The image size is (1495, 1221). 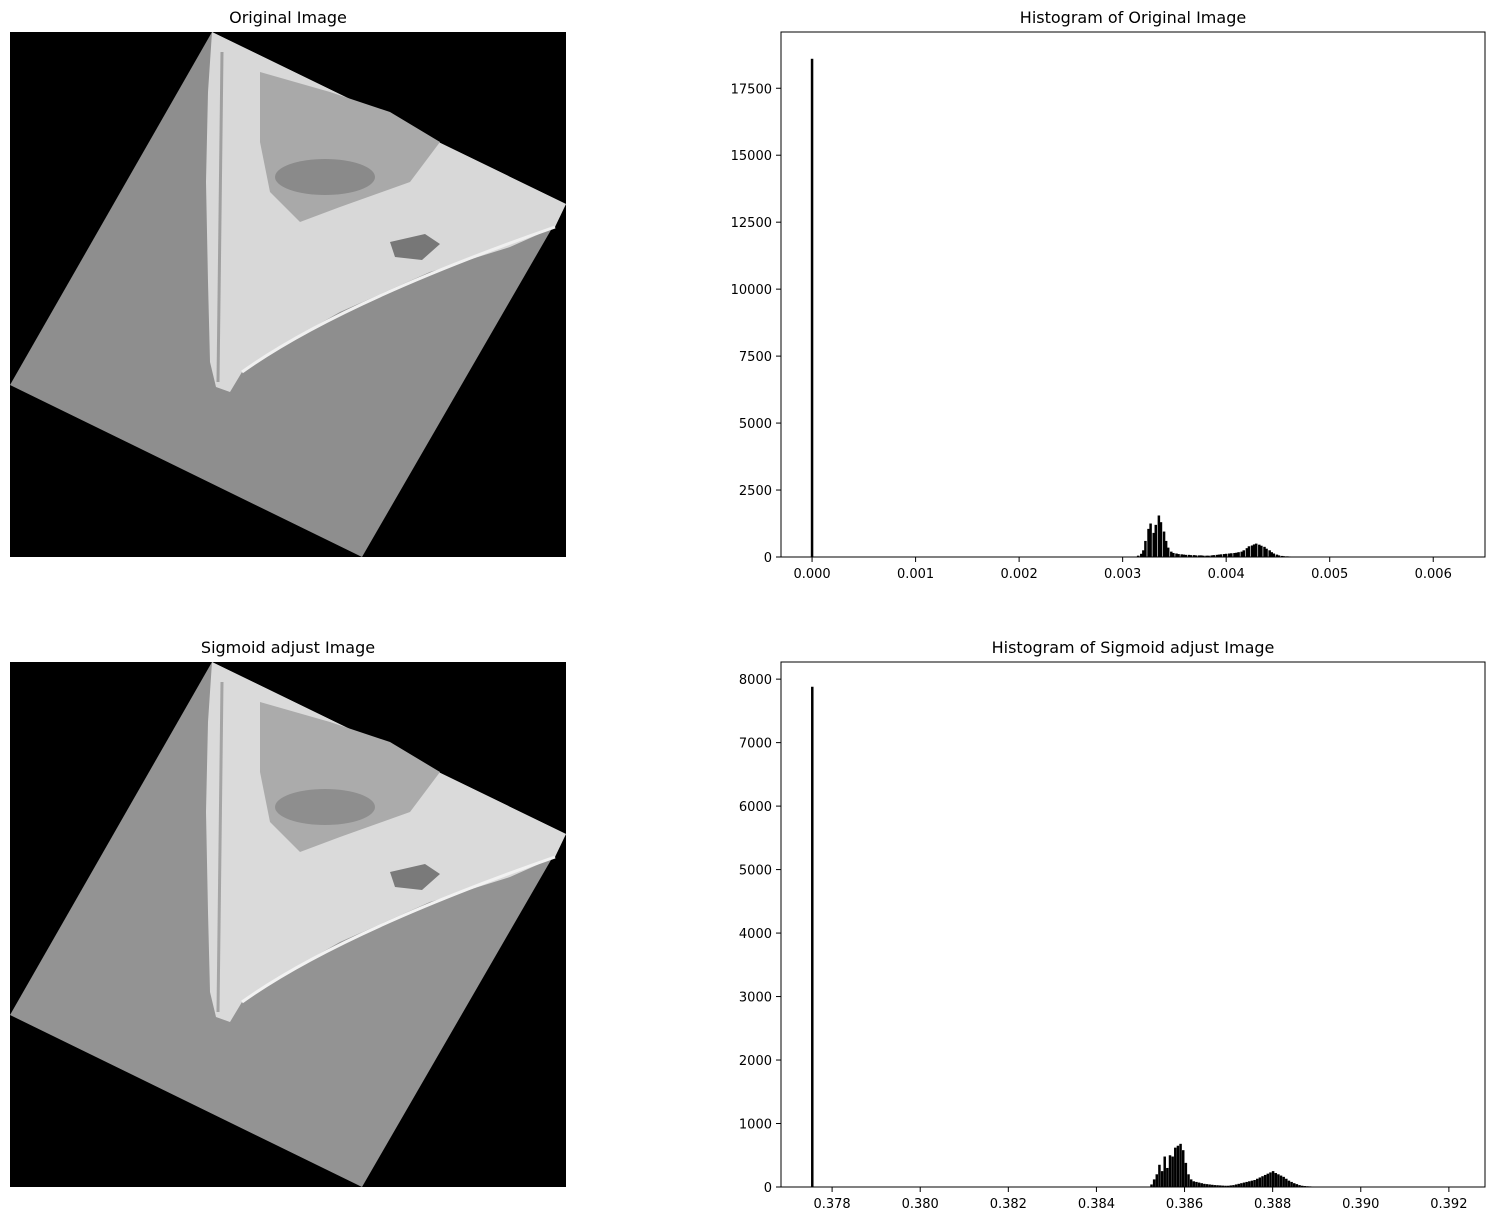 I want to click on y-tick-label: 2500, so click(x=755, y=491).